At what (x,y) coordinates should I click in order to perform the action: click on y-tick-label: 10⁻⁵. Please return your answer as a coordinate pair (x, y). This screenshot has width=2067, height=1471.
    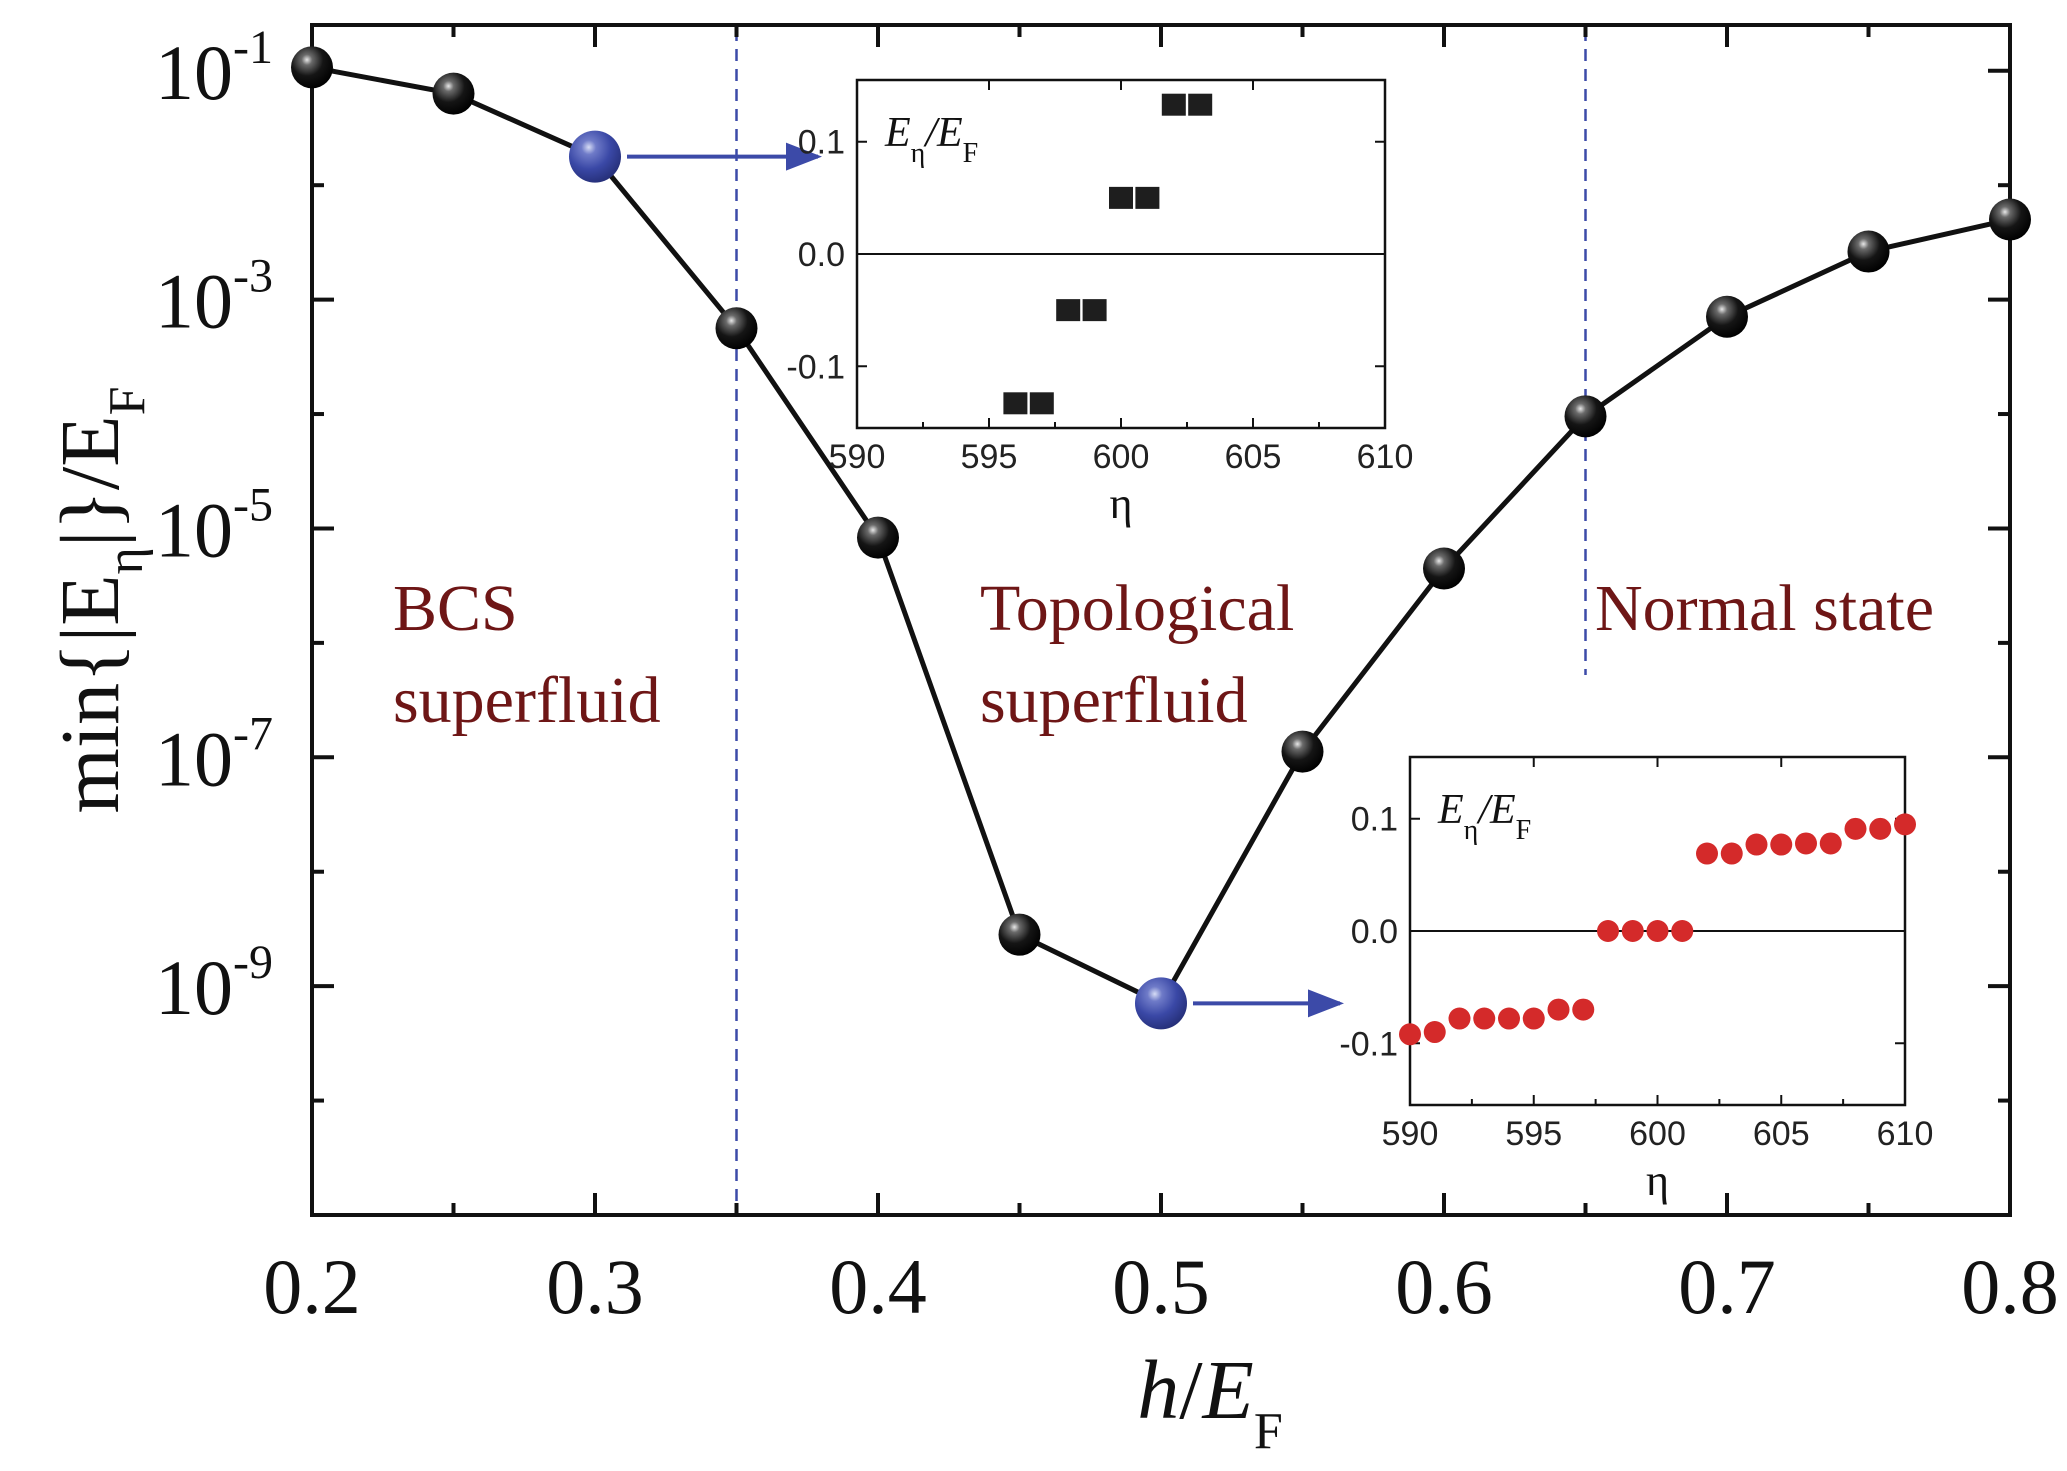
    Looking at the image, I should click on (214, 525).